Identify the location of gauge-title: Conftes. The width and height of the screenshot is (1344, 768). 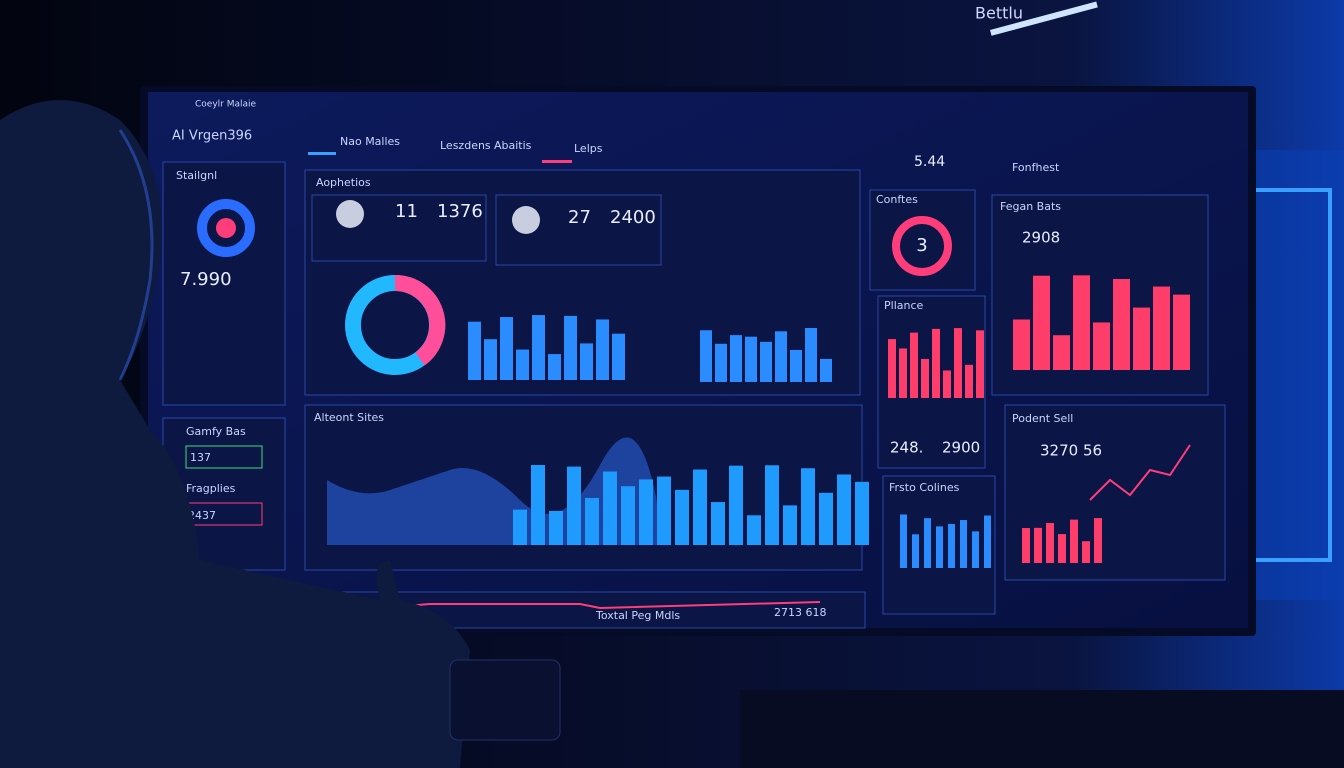
(897, 199).